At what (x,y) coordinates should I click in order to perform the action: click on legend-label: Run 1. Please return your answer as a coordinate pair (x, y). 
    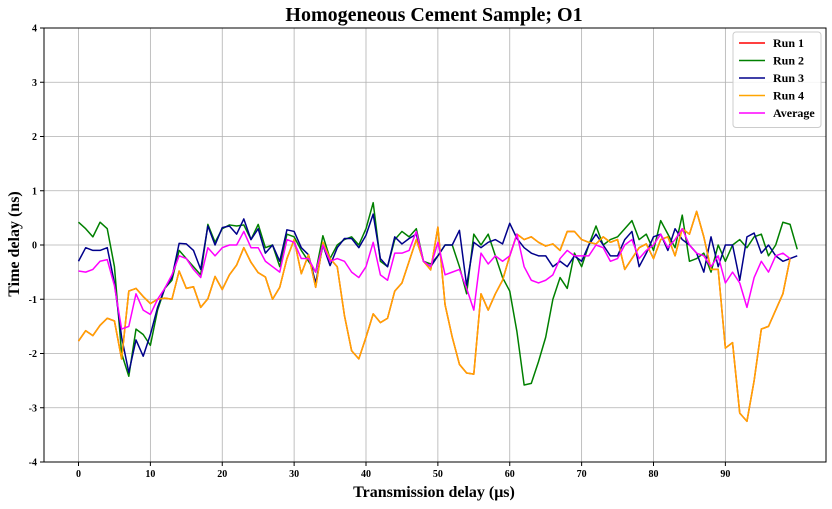
    Looking at the image, I should click on (788, 43).